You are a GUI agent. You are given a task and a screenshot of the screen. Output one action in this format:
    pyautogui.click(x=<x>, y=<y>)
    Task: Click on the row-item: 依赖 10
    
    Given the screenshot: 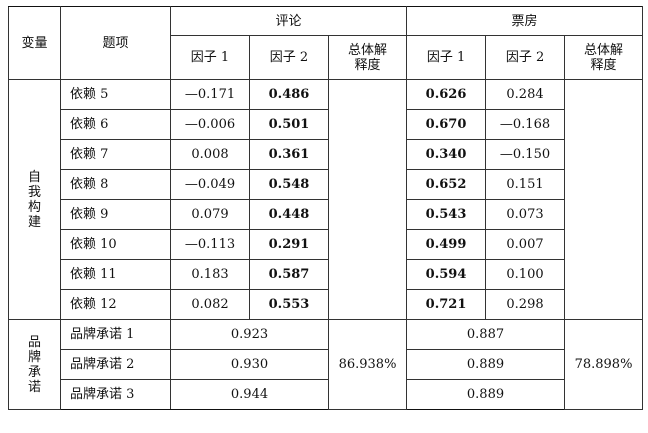 What is the action you would take?
    pyautogui.click(x=115, y=244)
    